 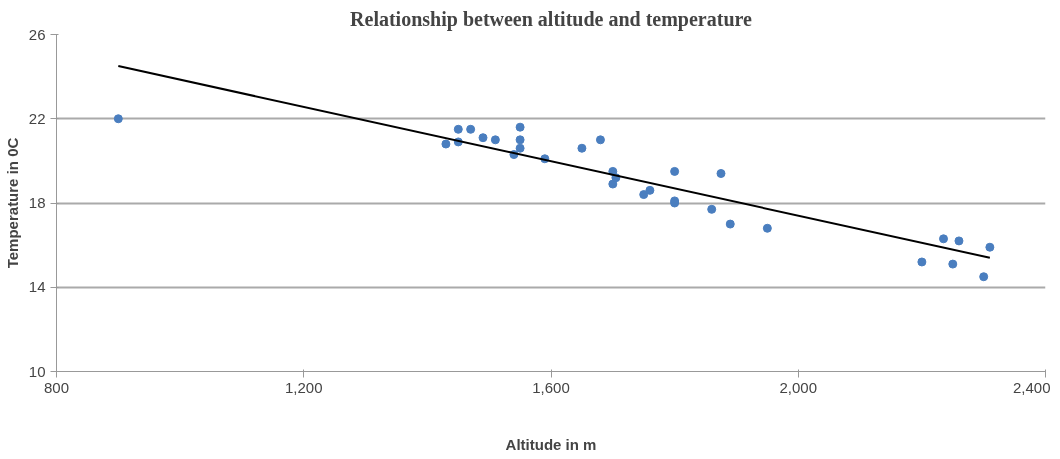 I want to click on x-tick-label: 2,000, so click(x=798, y=387).